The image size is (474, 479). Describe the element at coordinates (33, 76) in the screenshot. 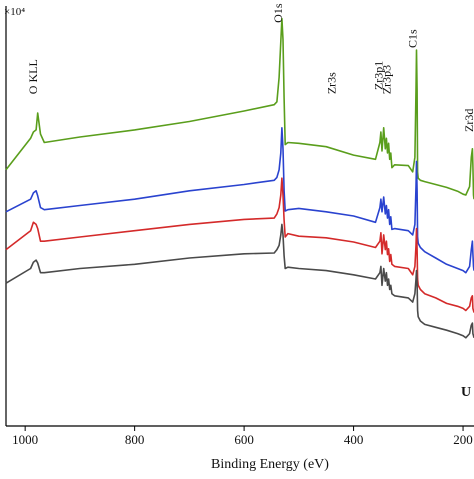

I see `peak-label: O KLL` at that location.